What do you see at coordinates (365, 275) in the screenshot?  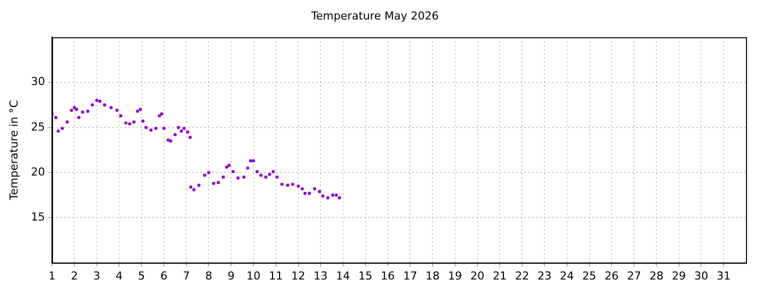 I see `x-tick-label: 15` at bounding box center [365, 275].